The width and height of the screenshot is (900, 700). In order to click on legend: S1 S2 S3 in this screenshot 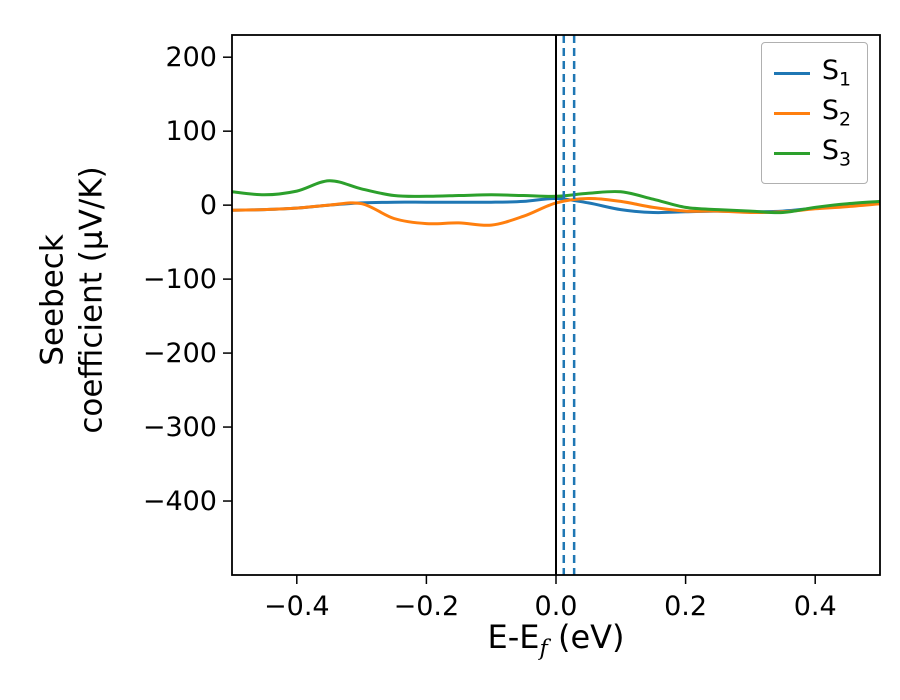, I will do `click(814, 113)`.